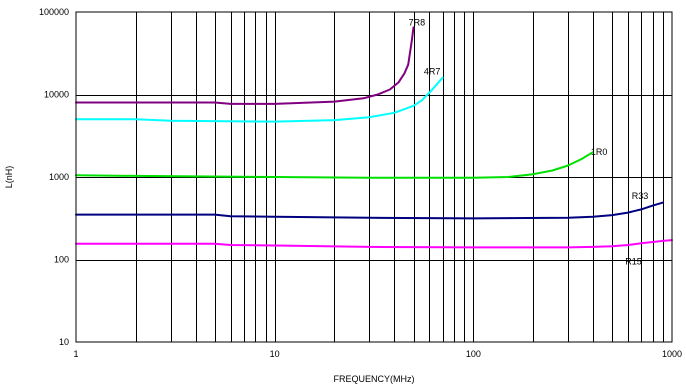 The height and width of the screenshot is (392, 686). What do you see at coordinates (369, 210) in the screenshot?
I see `series-line-r33` at bounding box center [369, 210].